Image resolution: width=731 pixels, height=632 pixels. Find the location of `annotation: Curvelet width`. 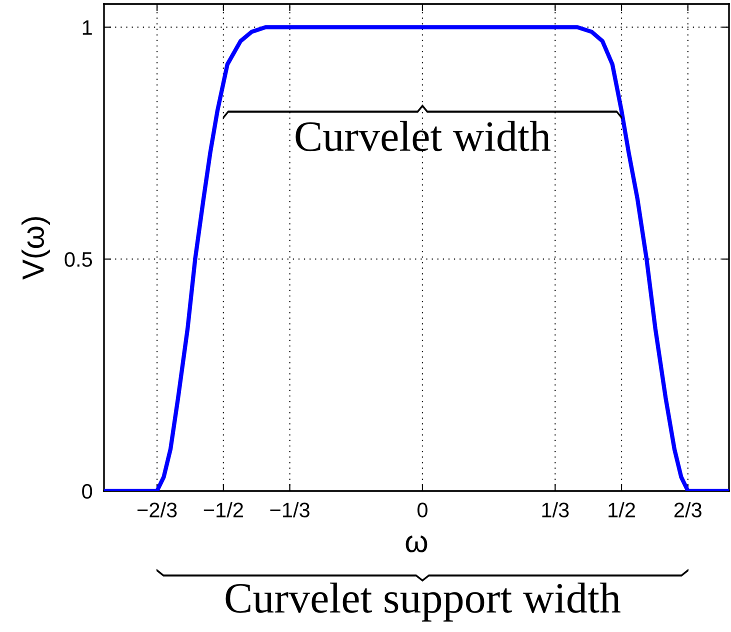

annotation: Curvelet width is located at coordinates (423, 136).